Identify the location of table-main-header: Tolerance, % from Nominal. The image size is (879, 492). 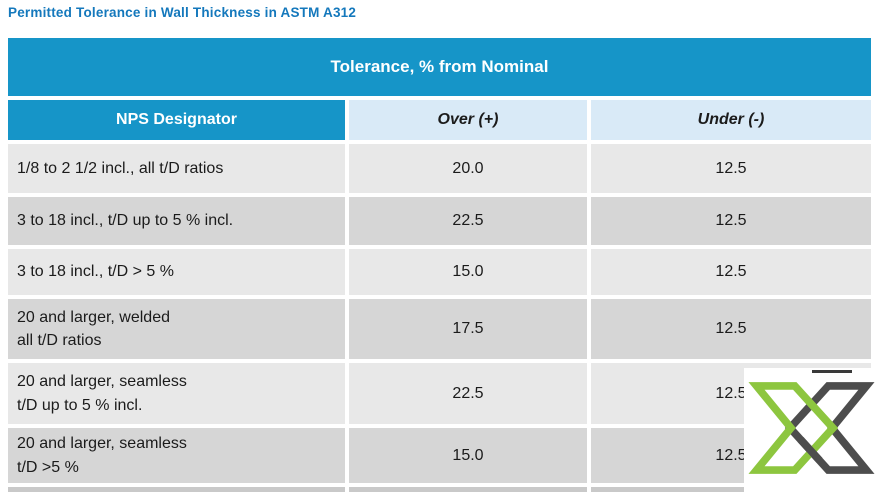
(439, 67).